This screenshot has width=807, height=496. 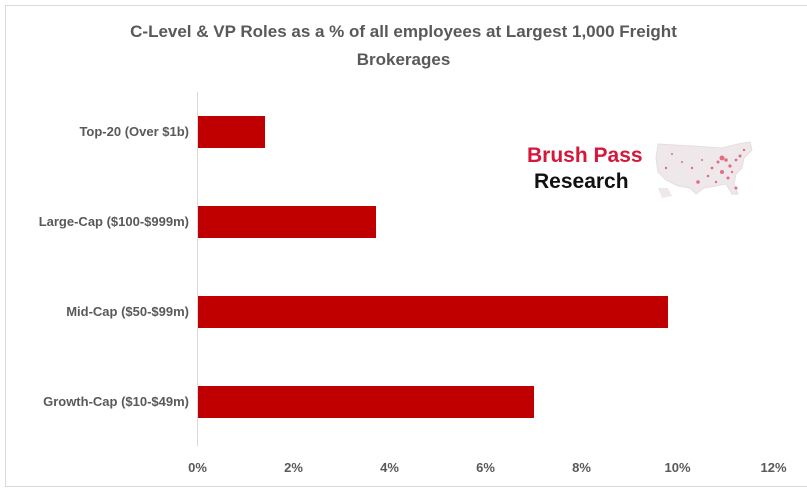 I want to click on category-label: Growth-Cap ($10-$49m), so click(x=116, y=401).